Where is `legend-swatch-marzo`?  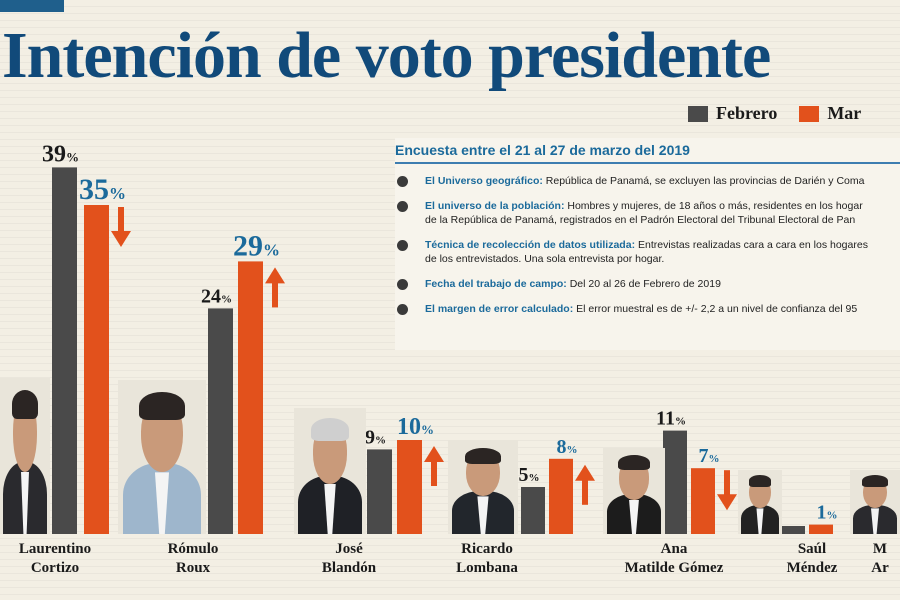
legend-swatch-marzo is located at coordinates (809, 113).